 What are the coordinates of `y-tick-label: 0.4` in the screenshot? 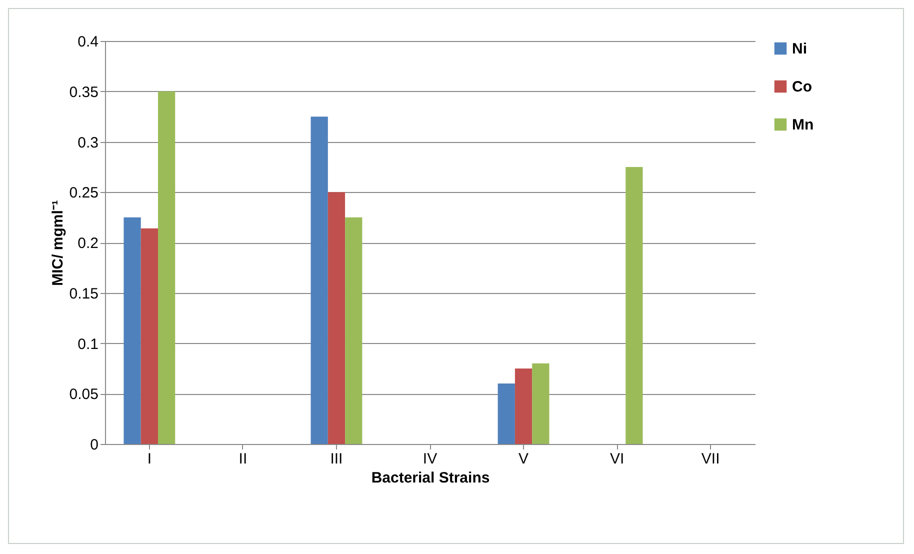 It's located at (88, 42).